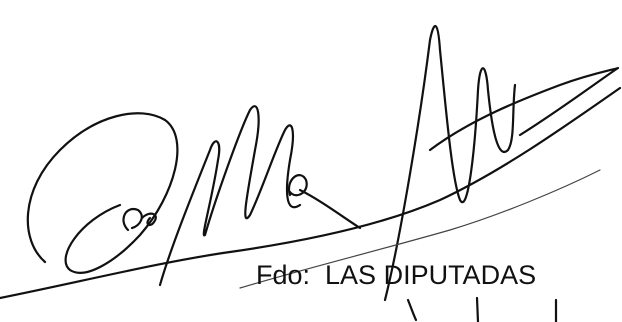 This screenshot has width=622, height=322. I want to click on signature-stroke-o, so click(324, 202).